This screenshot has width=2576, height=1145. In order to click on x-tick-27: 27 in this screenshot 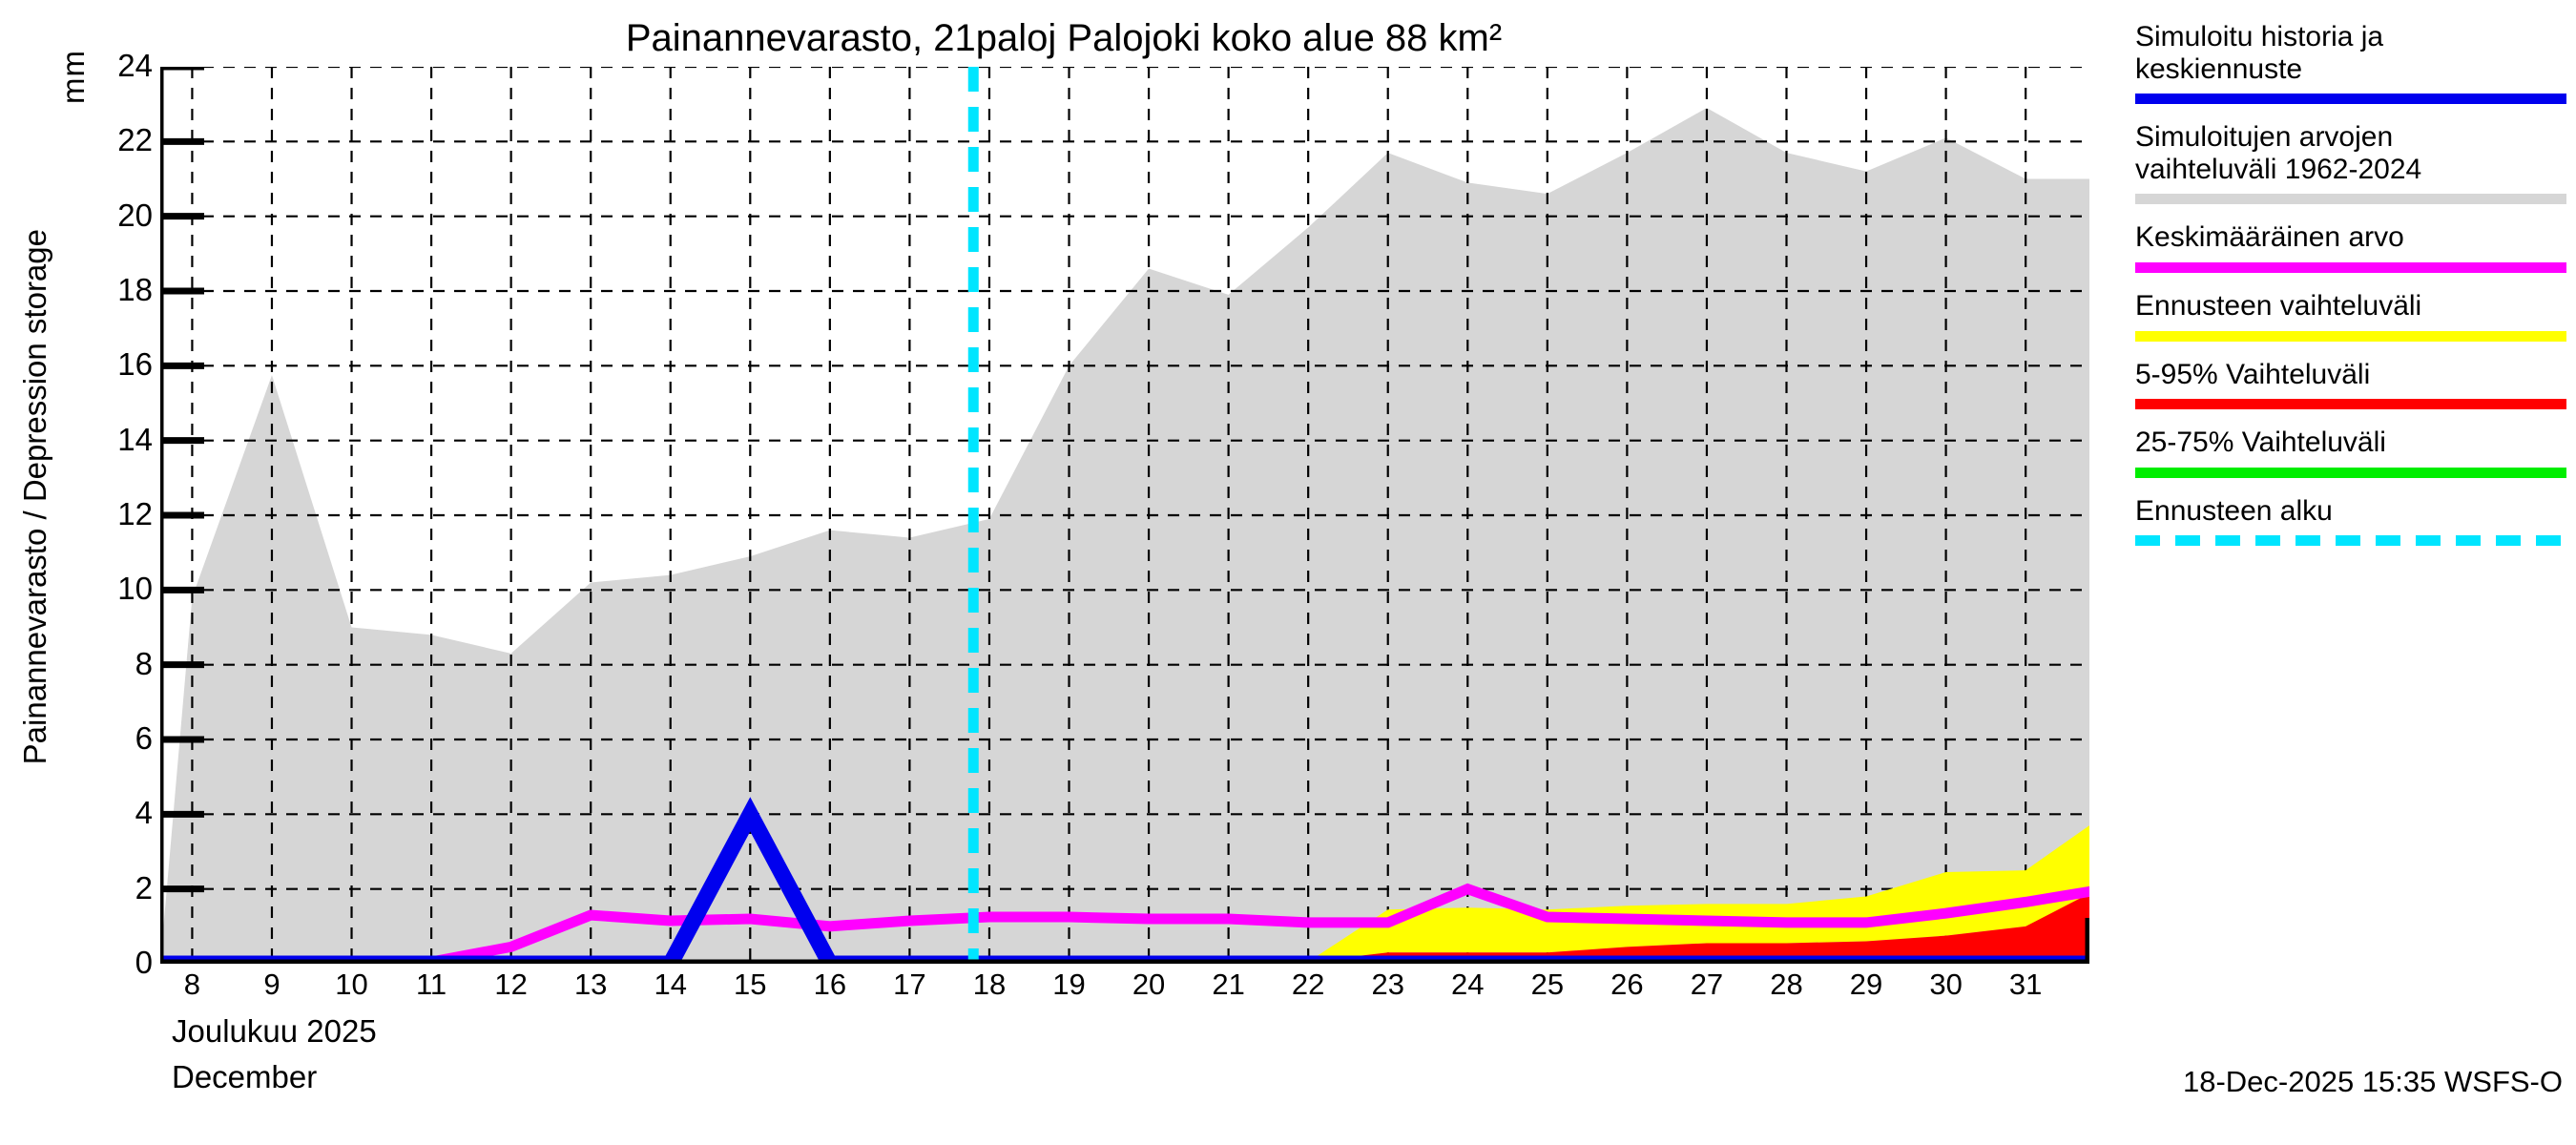, I will do `click(1707, 984)`.